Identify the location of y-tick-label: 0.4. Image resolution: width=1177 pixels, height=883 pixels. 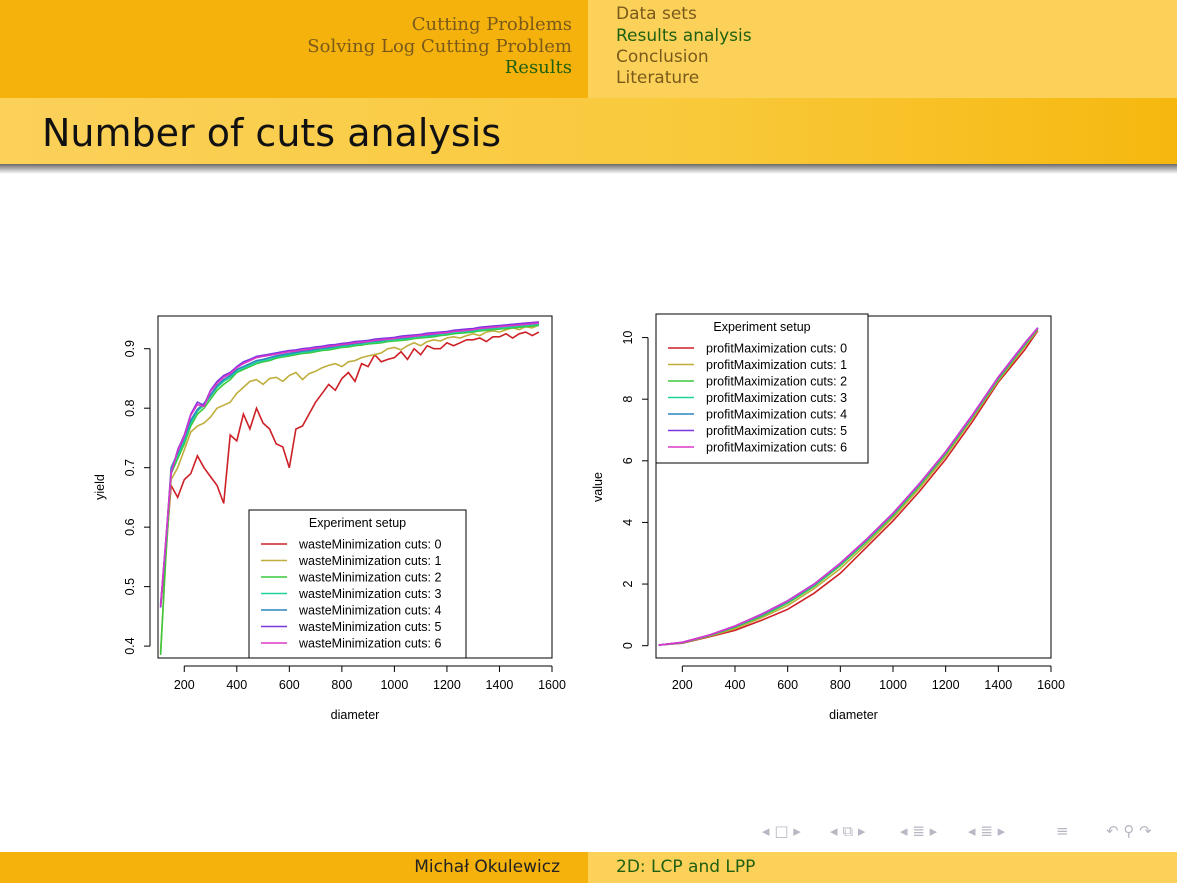
(130, 645).